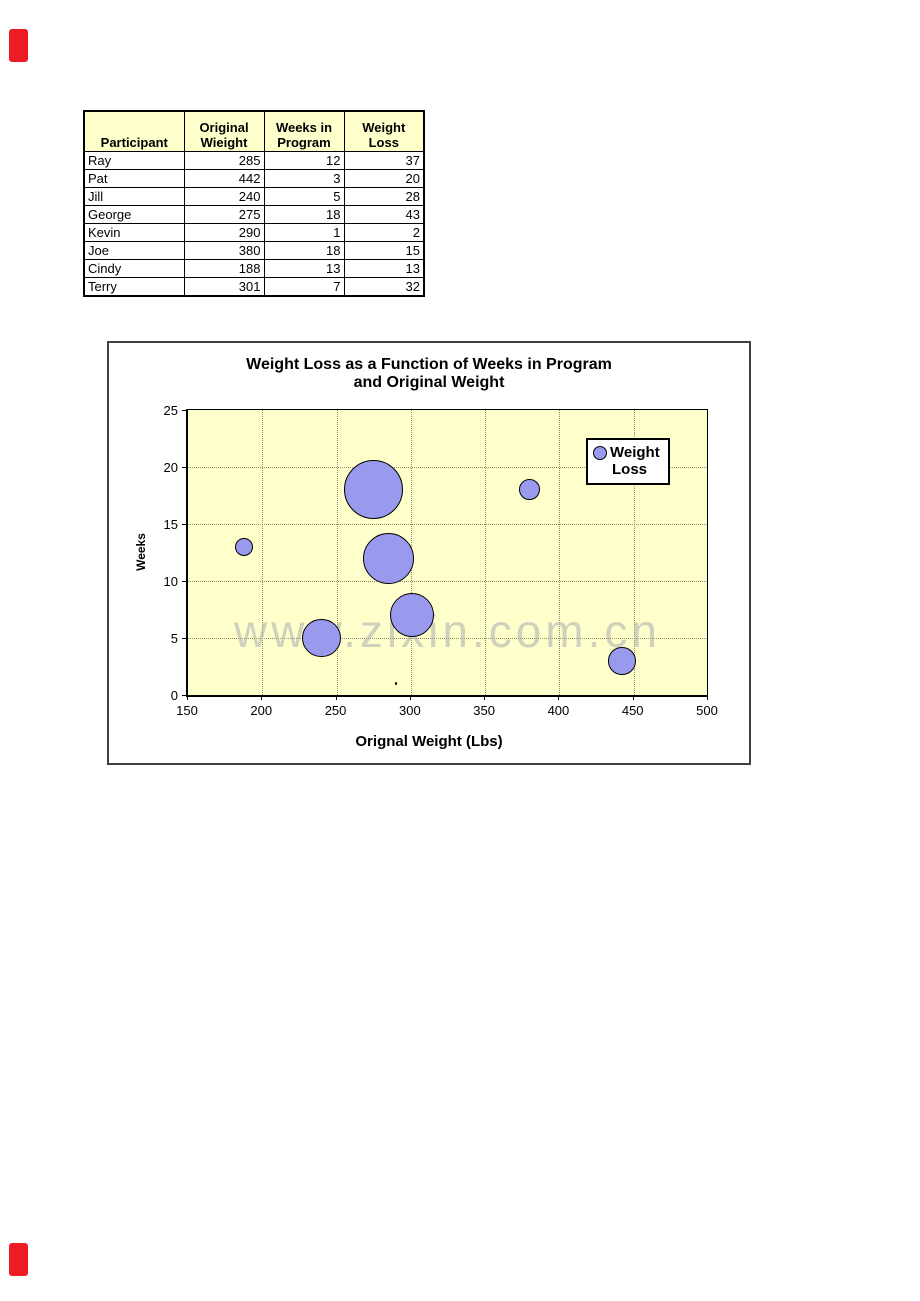  What do you see at coordinates (134, 250) in the screenshot?
I see `participant-cell: Joe` at bounding box center [134, 250].